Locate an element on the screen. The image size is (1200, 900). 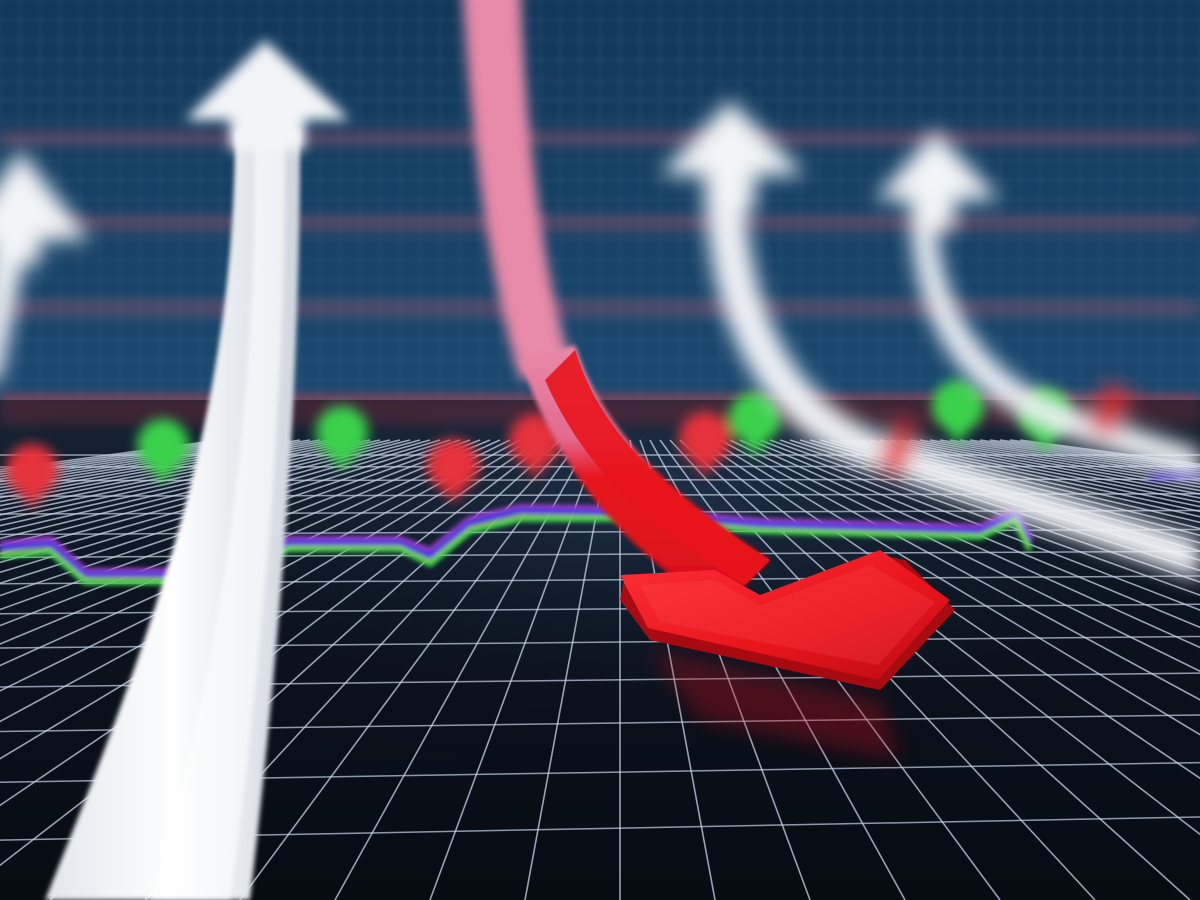
line-chart-green is located at coordinates (516, 550).